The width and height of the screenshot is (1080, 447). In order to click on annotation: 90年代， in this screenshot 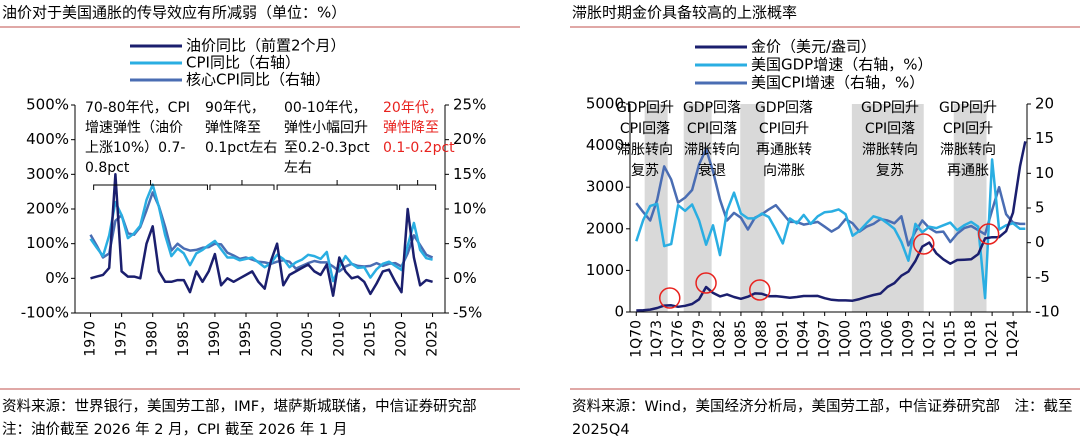, I will do `click(235, 108)`.